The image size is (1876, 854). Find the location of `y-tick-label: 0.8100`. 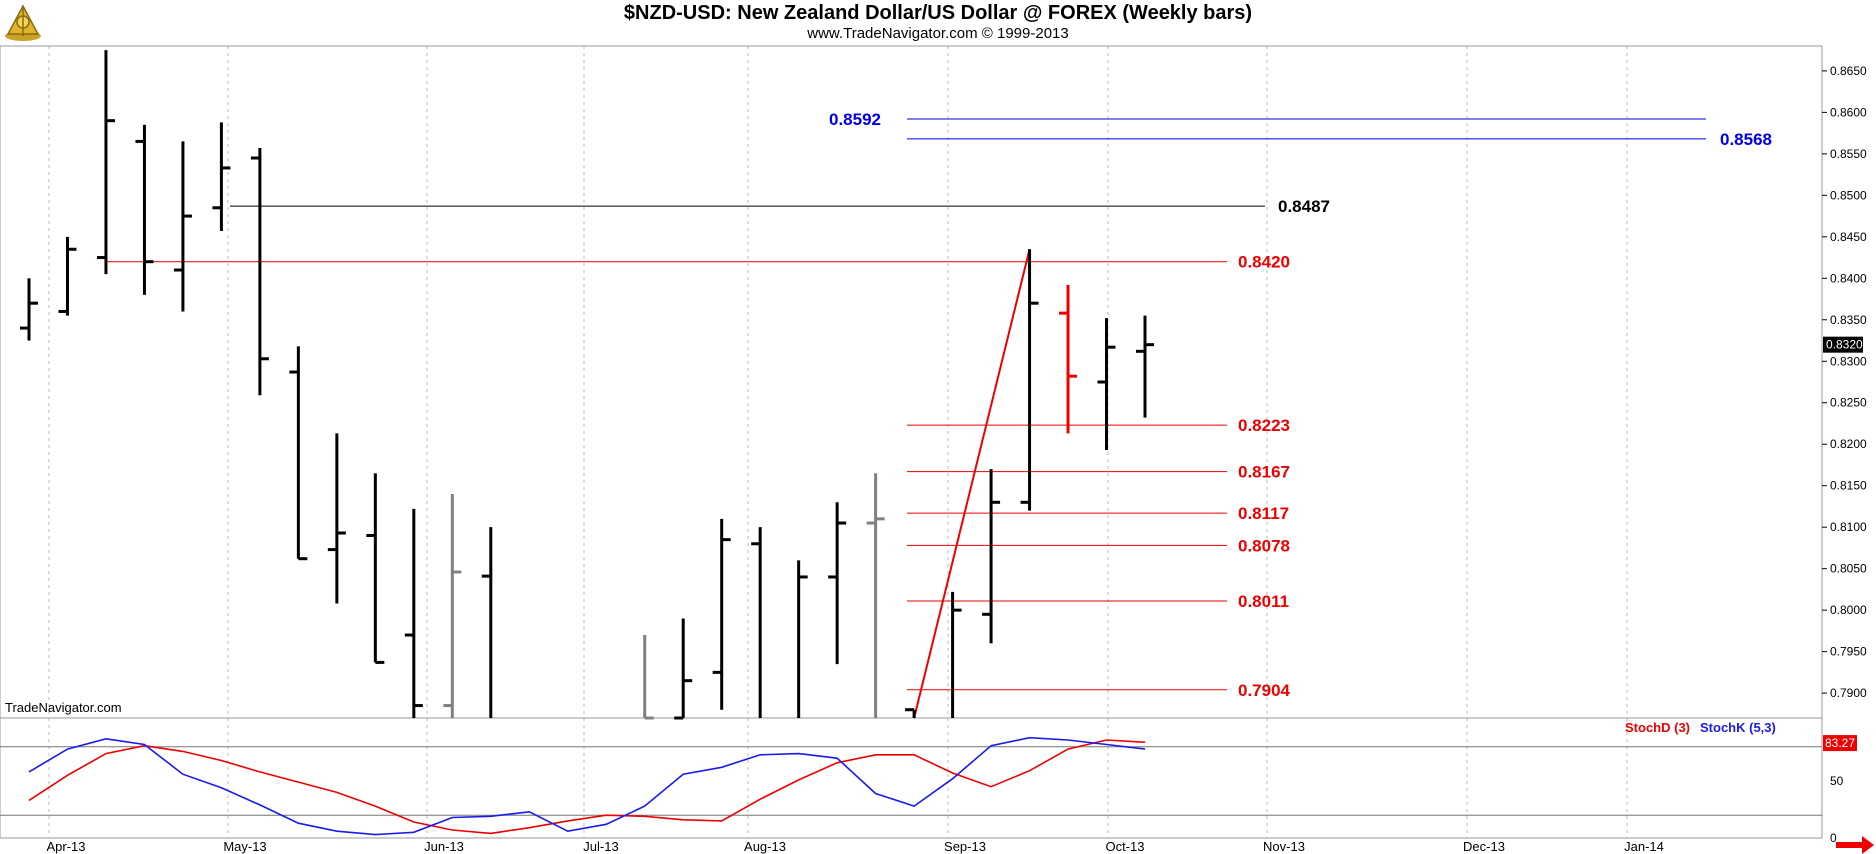

y-tick-label: 0.8100 is located at coordinates (1848, 527).